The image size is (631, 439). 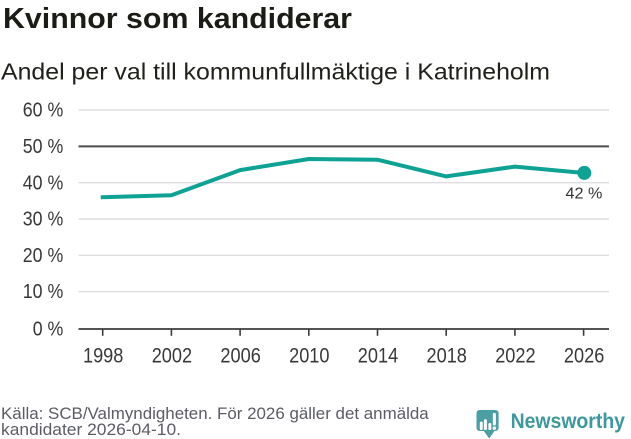 What do you see at coordinates (43, 292) in the screenshot?
I see `svg-text: 10 %` at bounding box center [43, 292].